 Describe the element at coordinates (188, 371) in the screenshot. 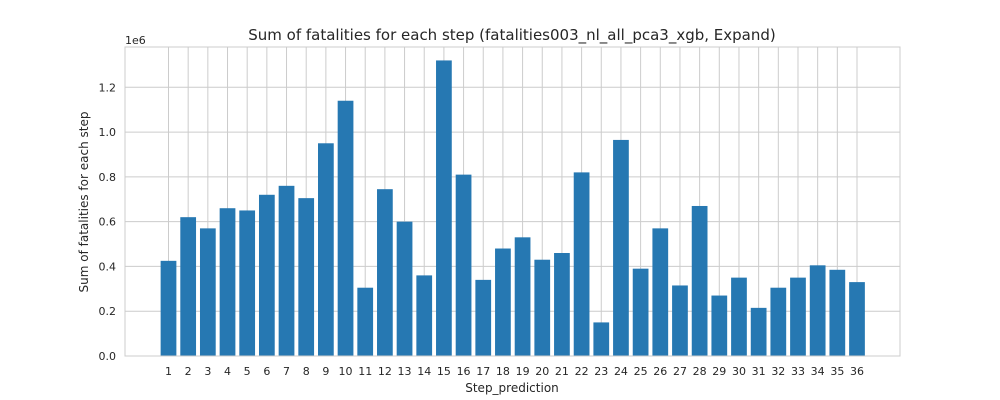

I see `x-tick-label: 2` at that location.